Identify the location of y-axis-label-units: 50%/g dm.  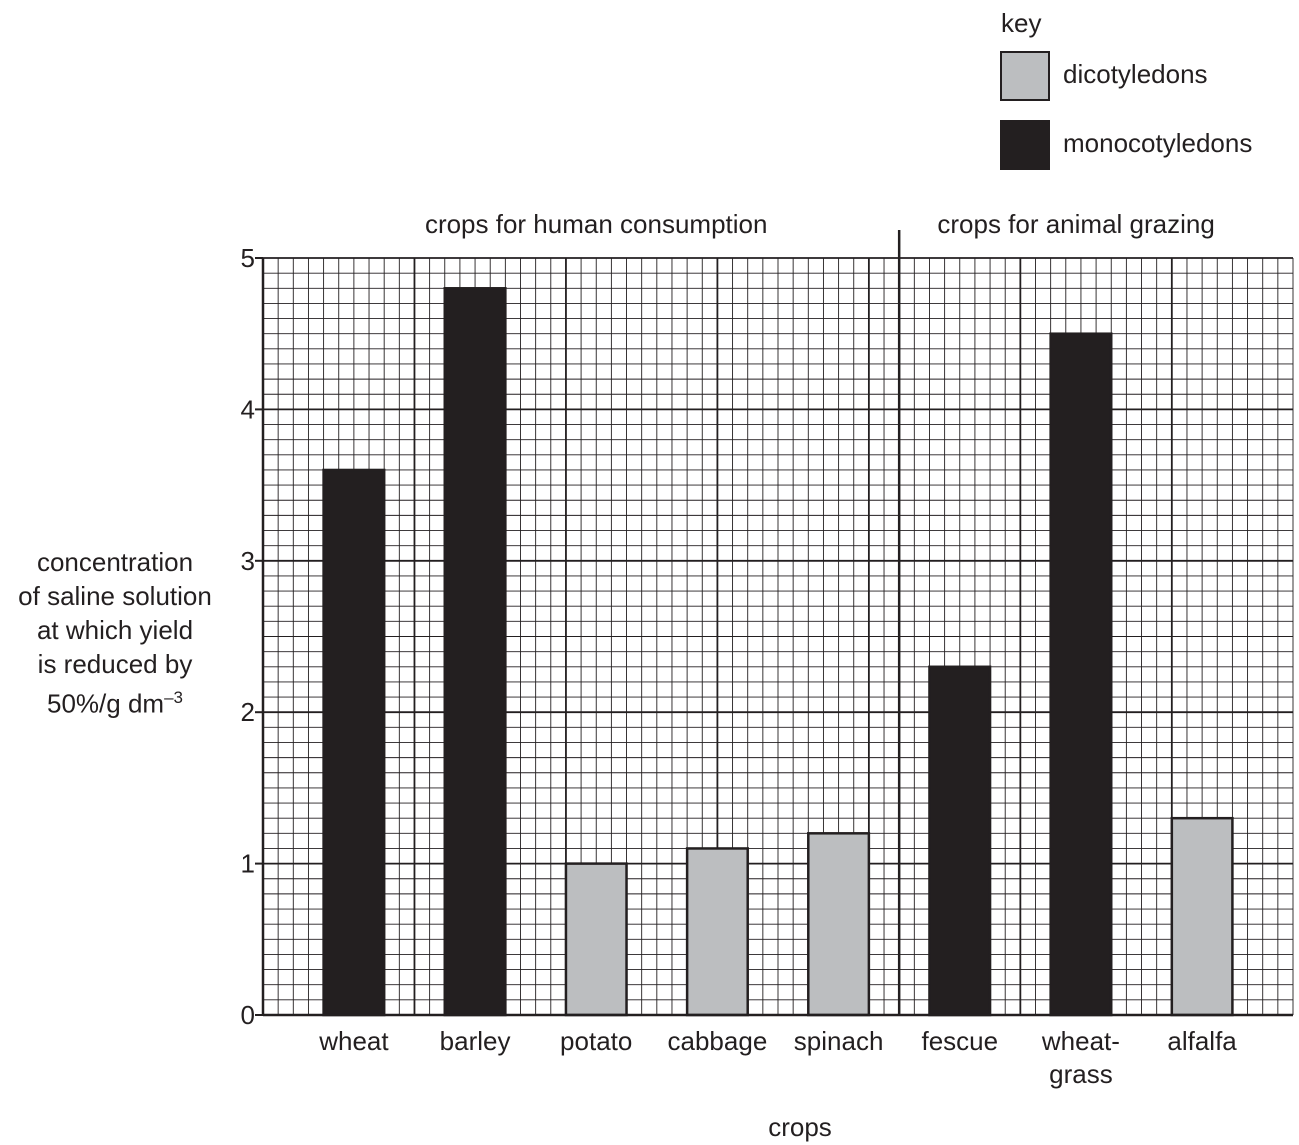
(106, 703).